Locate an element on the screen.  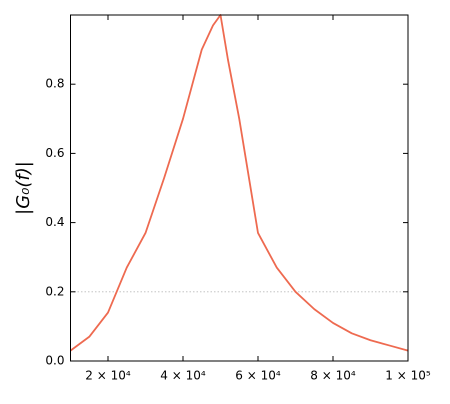
y-tick-label: 0.4 is located at coordinates (54, 222).